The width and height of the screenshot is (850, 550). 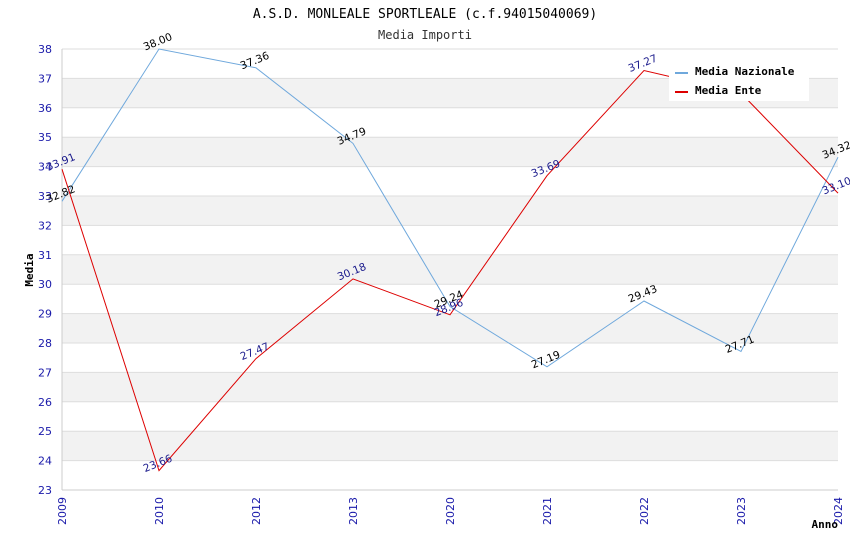 What do you see at coordinates (741, 511) in the screenshot?
I see `x-tick-label: 2023` at bounding box center [741, 511].